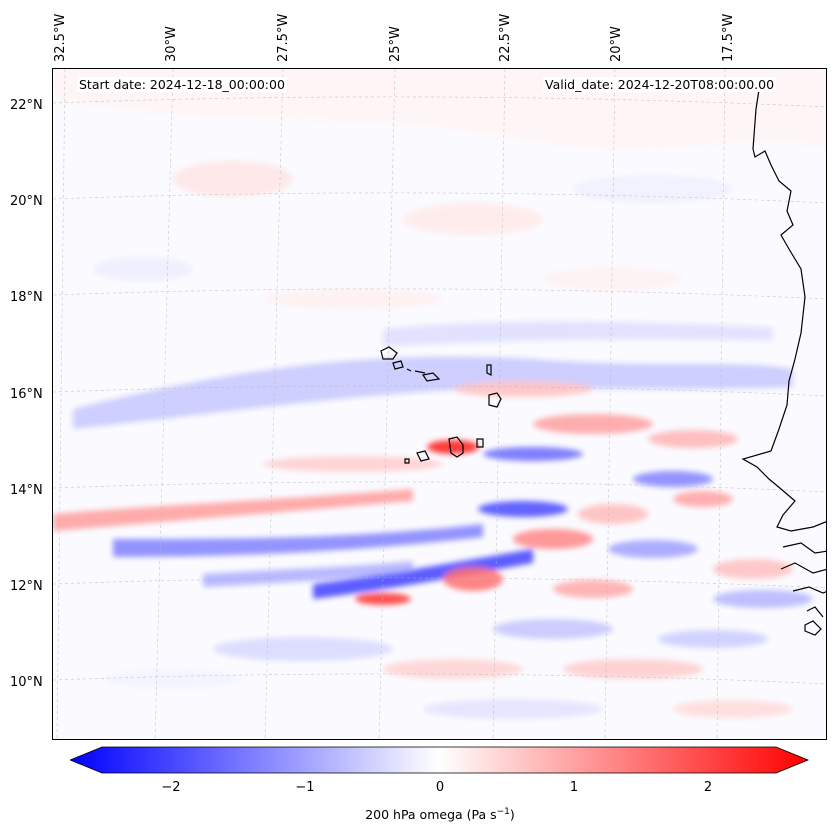  Describe the element at coordinates (26, 394) in the screenshot. I see `lat-tick-label: 16°N` at that location.